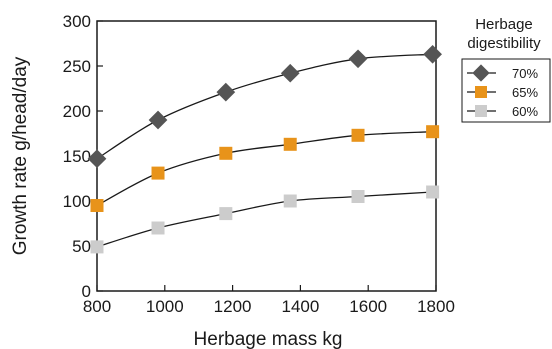  What do you see at coordinates (20, 155) in the screenshot?
I see `y-axis-title: Growth rate g/head/day` at bounding box center [20, 155].